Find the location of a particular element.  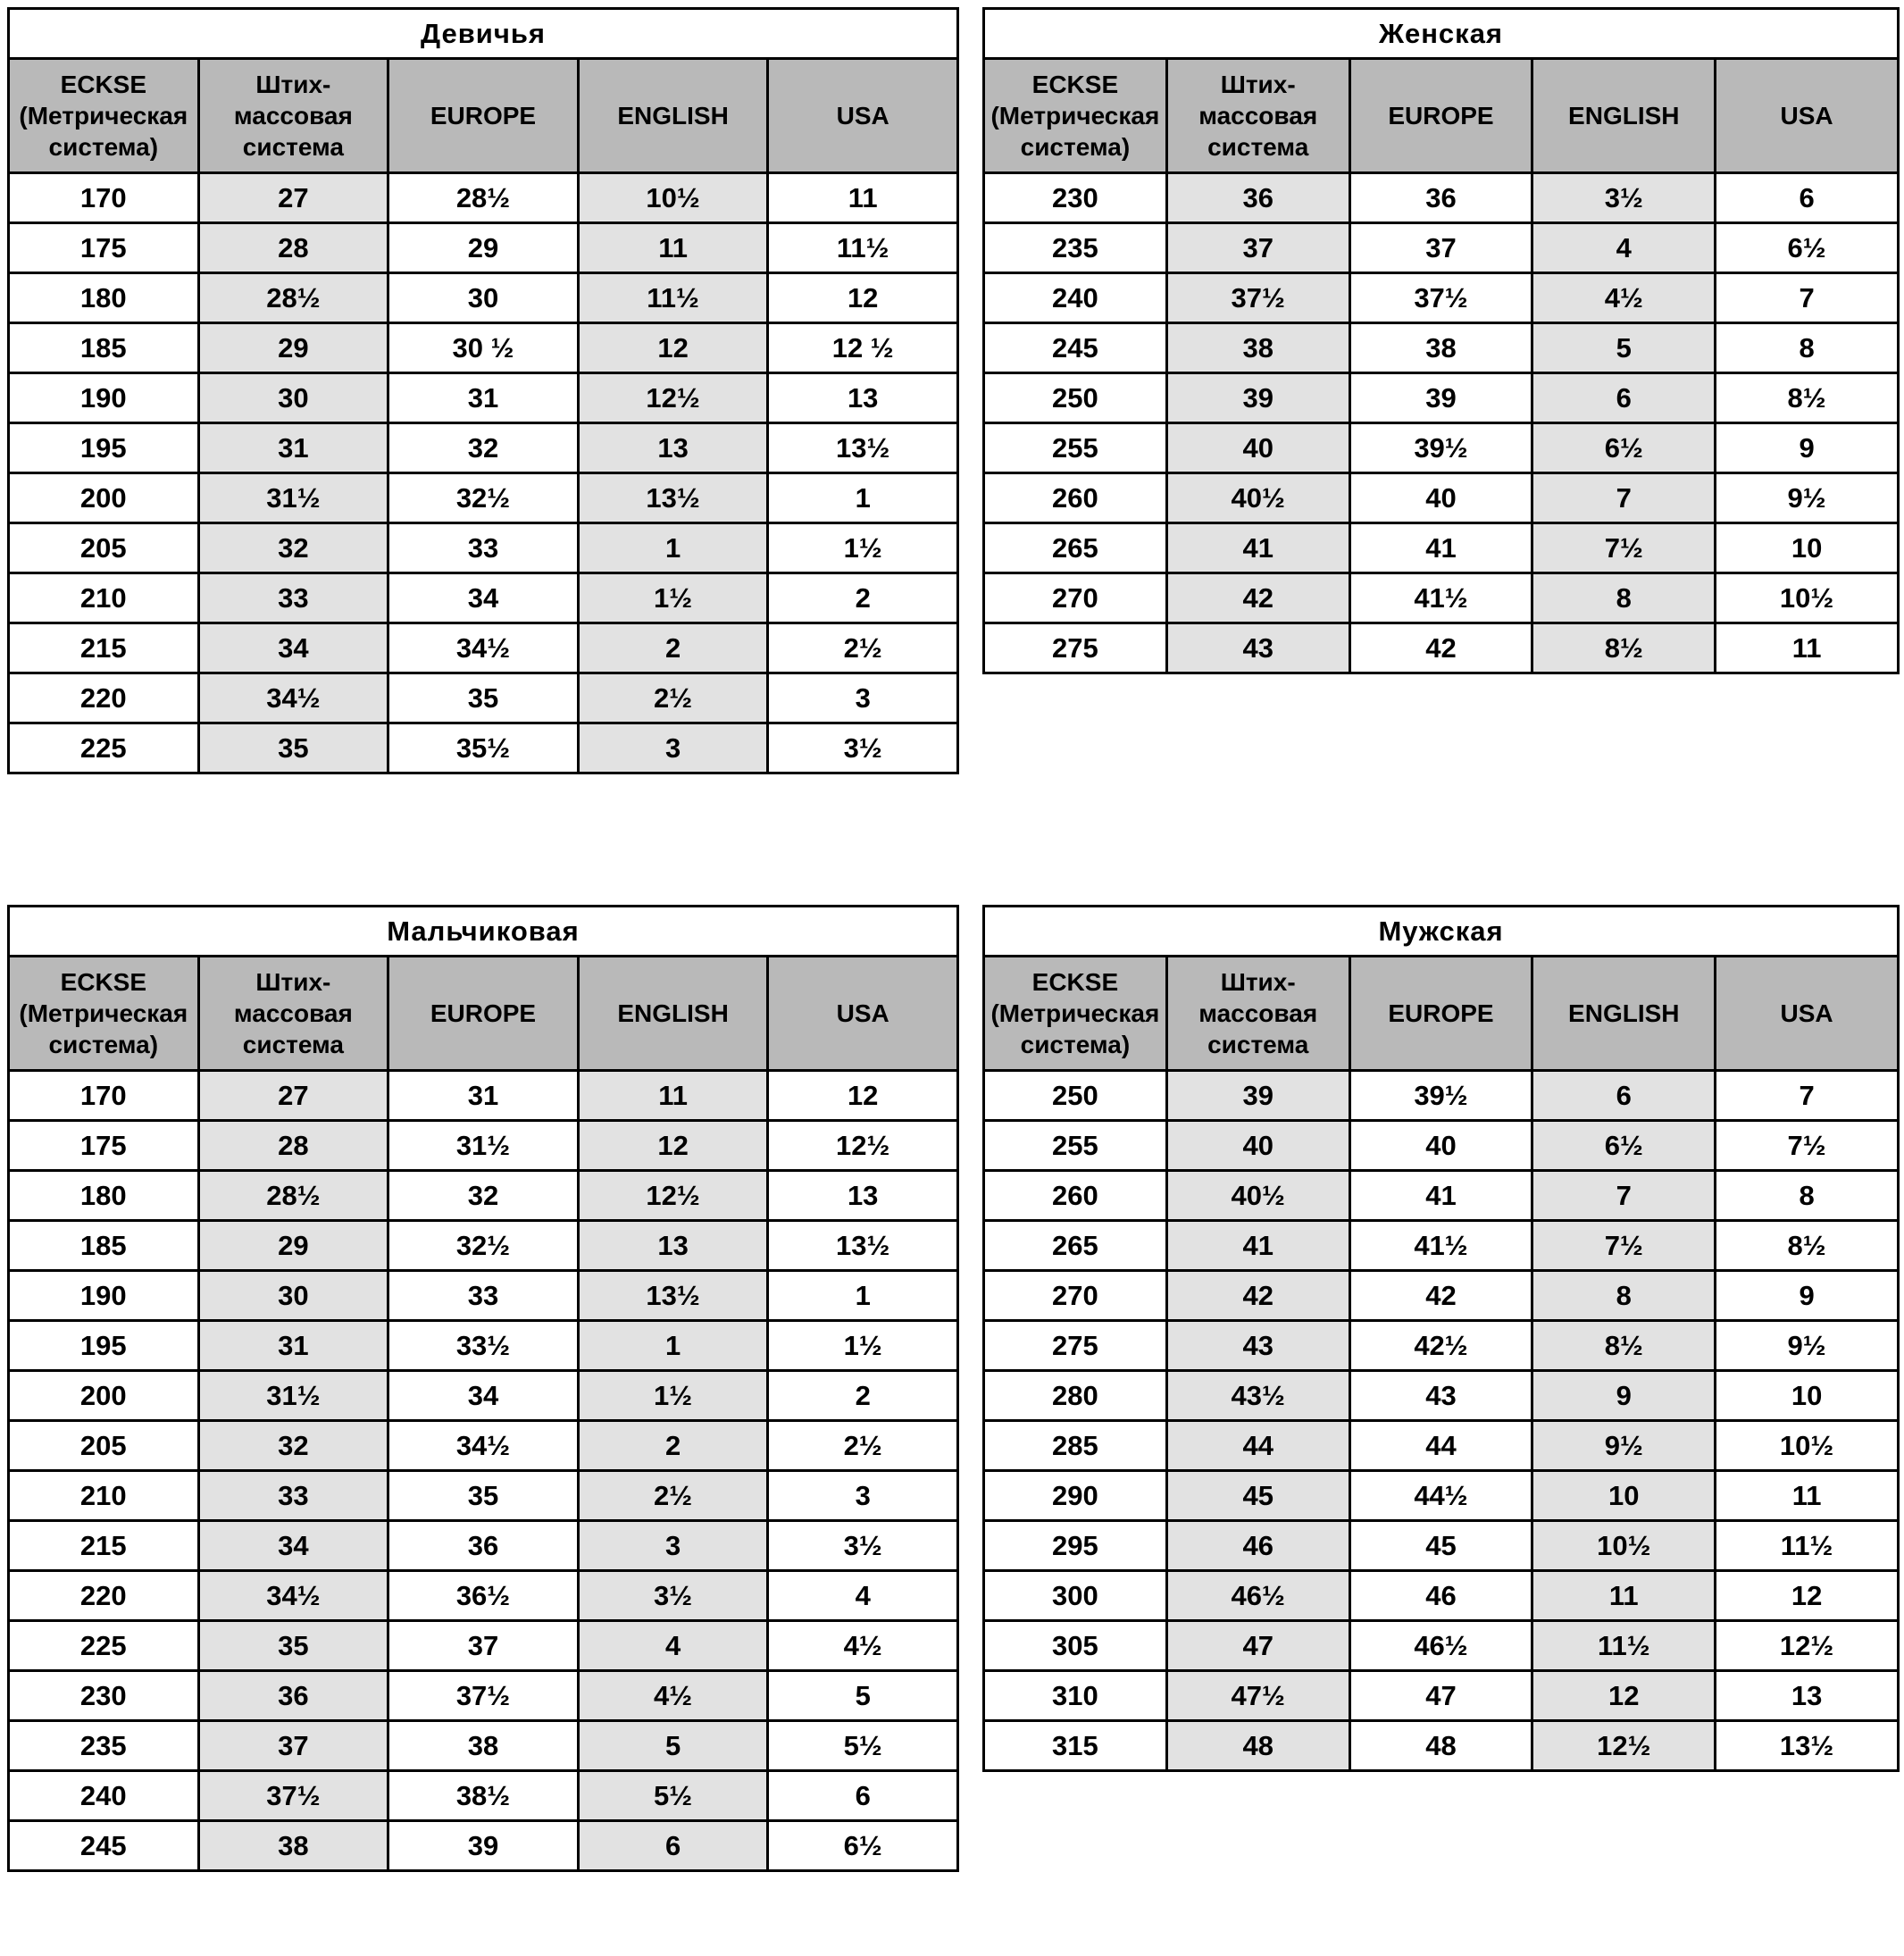

table-cell: 40½ is located at coordinates (1258, 498).